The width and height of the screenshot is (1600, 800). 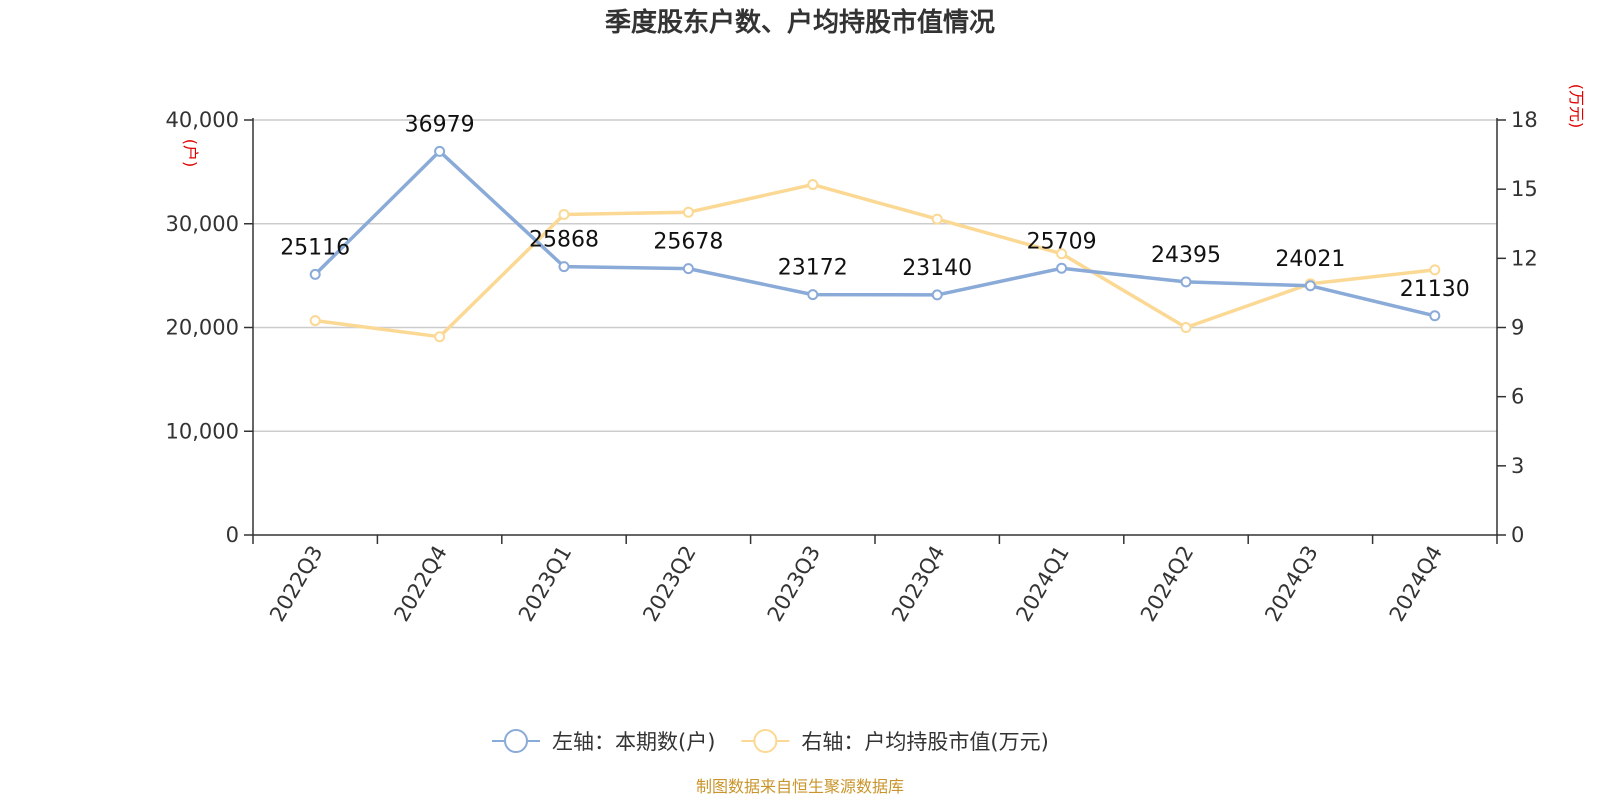 What do you see at coordinates (1310, 259) in the screenshot?
I see `data-label: 24021` at bounding box center [1310, 259].